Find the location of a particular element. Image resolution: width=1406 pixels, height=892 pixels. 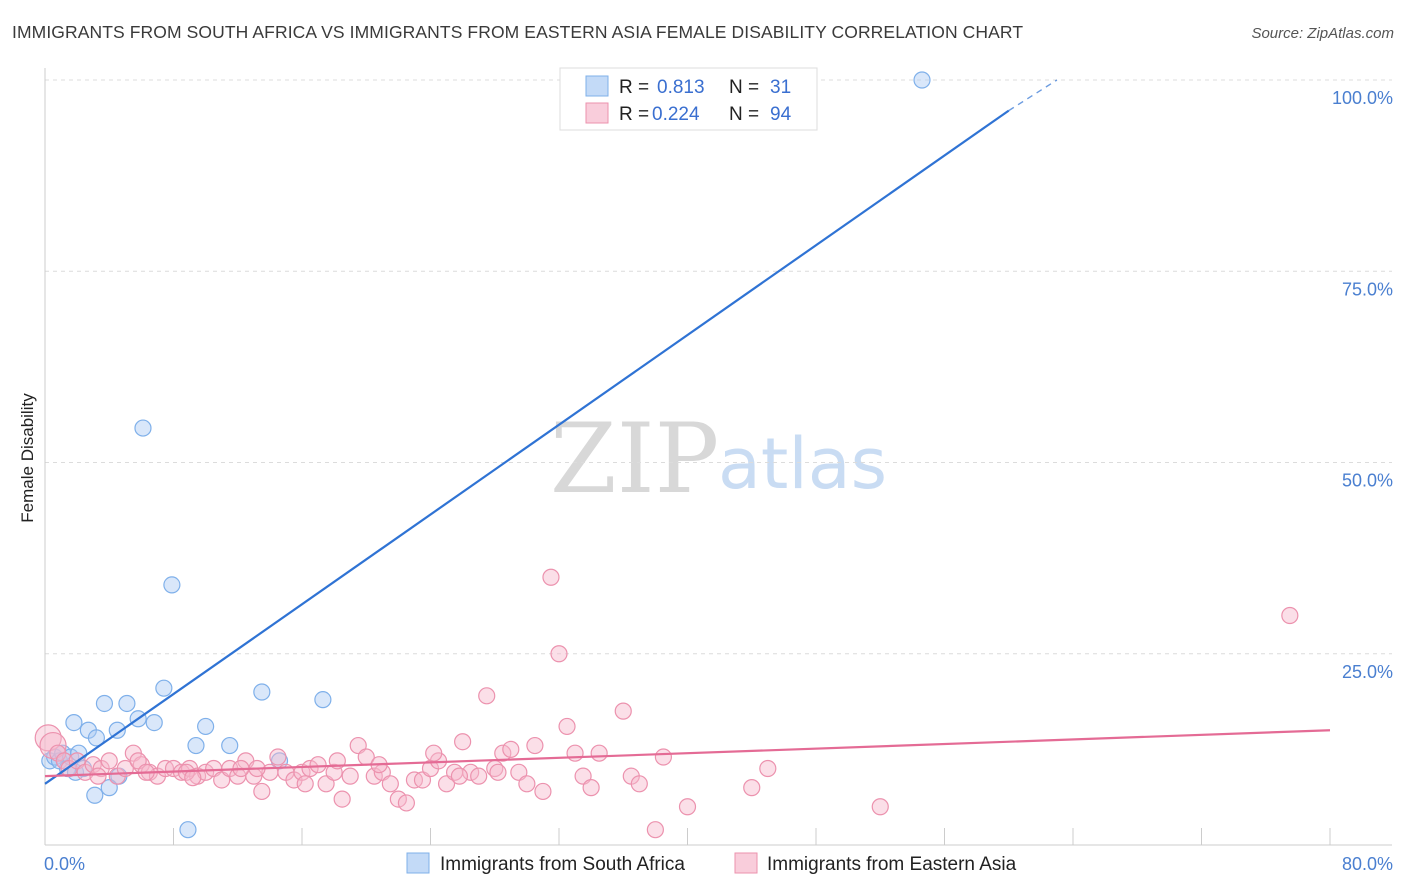

stats-r-label-1: R = is located at coordinates (634, 87).